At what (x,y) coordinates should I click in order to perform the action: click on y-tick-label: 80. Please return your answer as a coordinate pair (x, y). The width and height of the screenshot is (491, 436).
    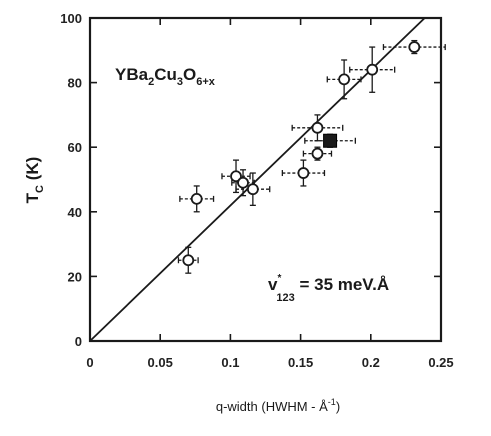
    Looking at the image, I should click on (75, 83).